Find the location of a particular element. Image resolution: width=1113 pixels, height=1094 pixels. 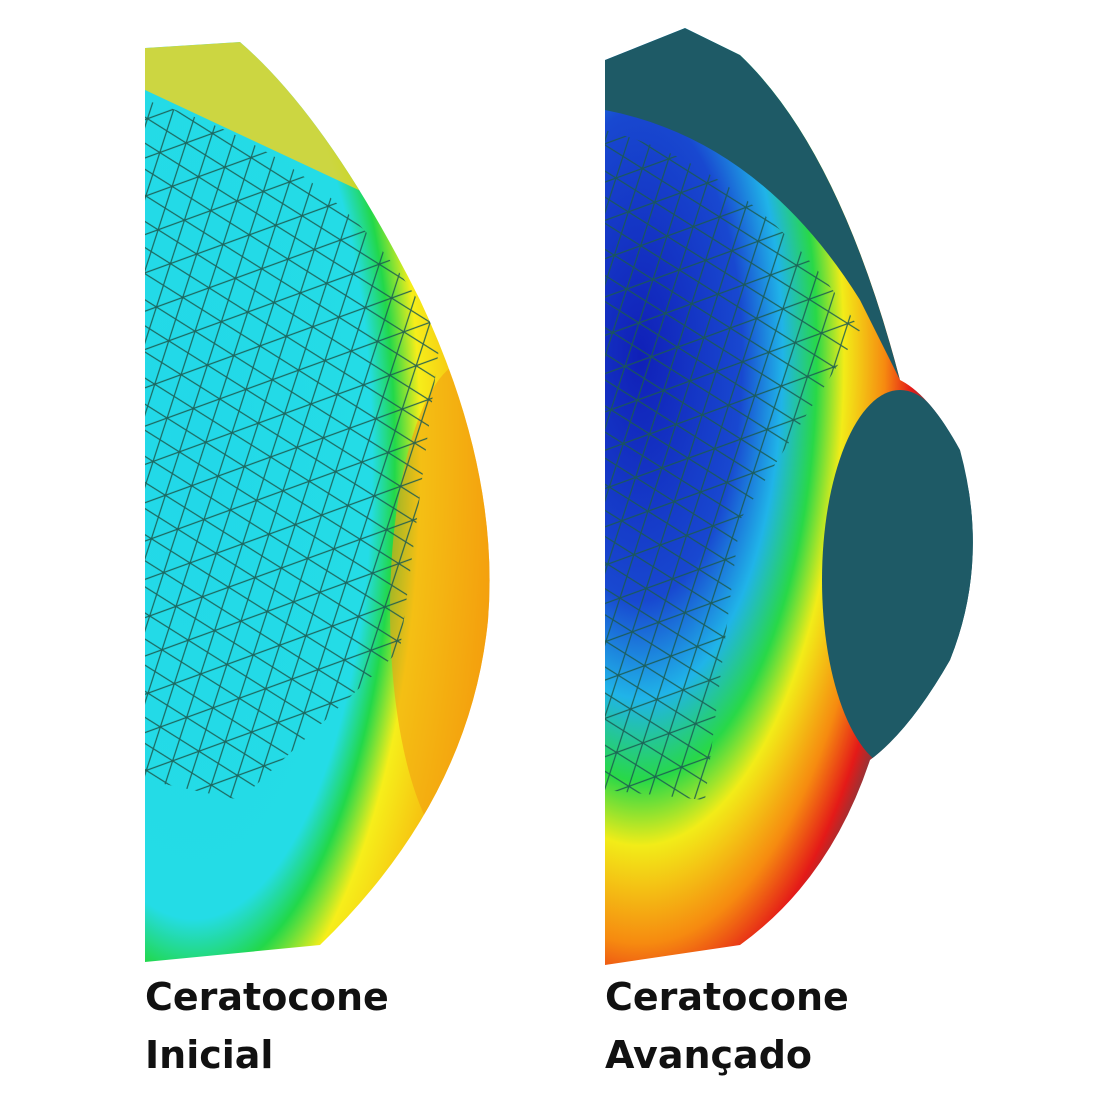

caption: Inicial is located at coordinates (209, 1055).